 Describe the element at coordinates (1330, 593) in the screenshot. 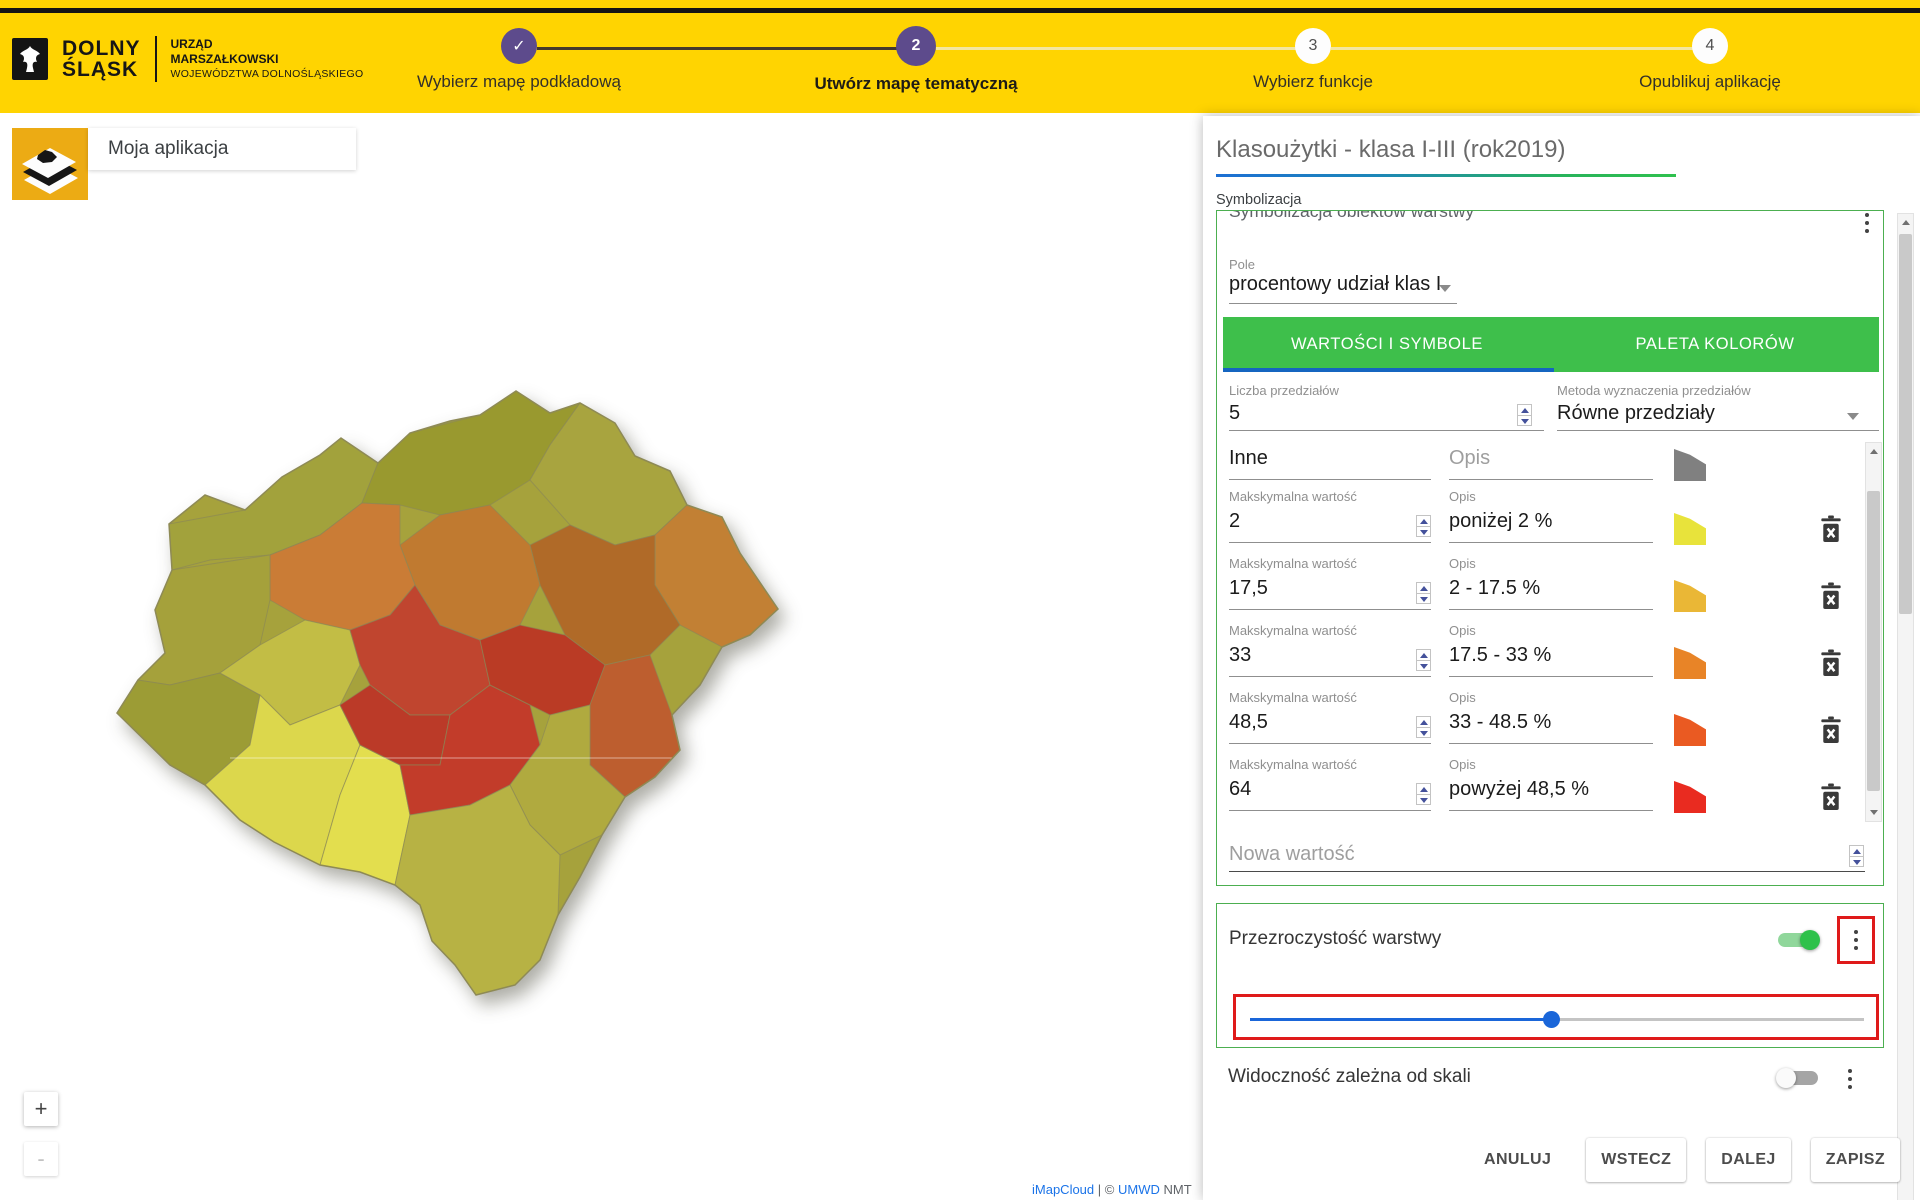

I see `max-value-input: 17,5` at that location.